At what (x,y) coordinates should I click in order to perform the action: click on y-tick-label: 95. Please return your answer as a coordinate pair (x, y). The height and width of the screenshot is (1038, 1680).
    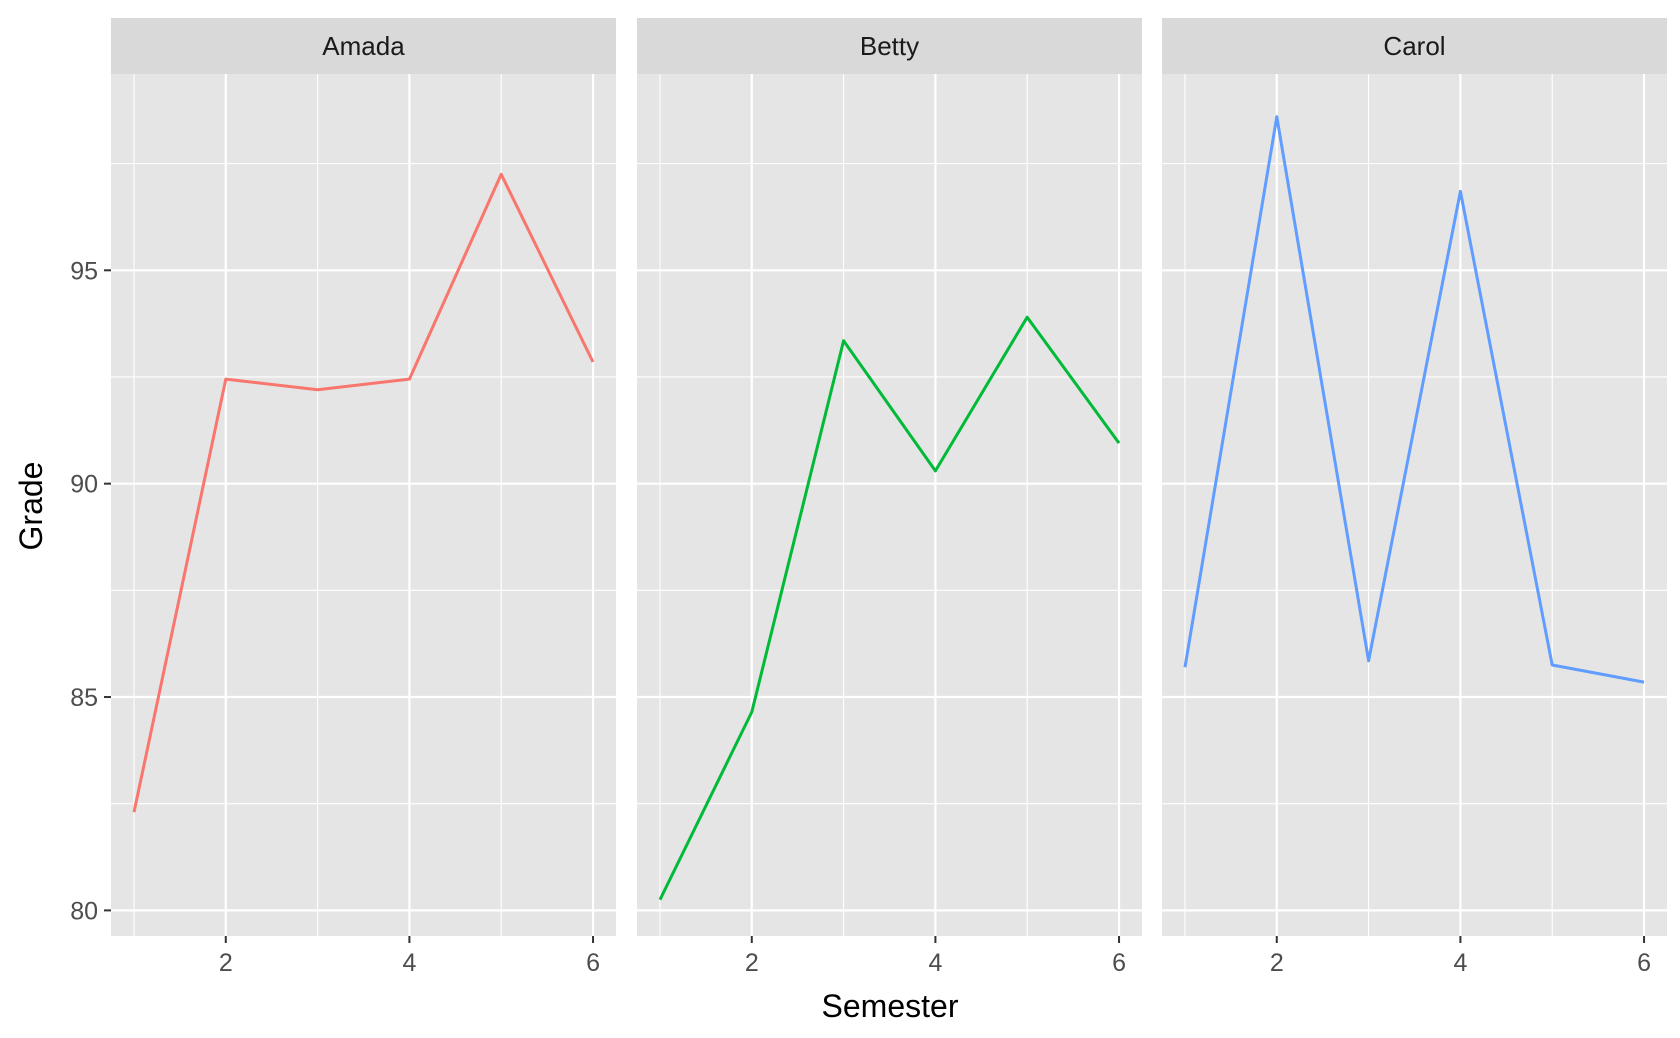
    Looking at the image, I should click on (84, 271).